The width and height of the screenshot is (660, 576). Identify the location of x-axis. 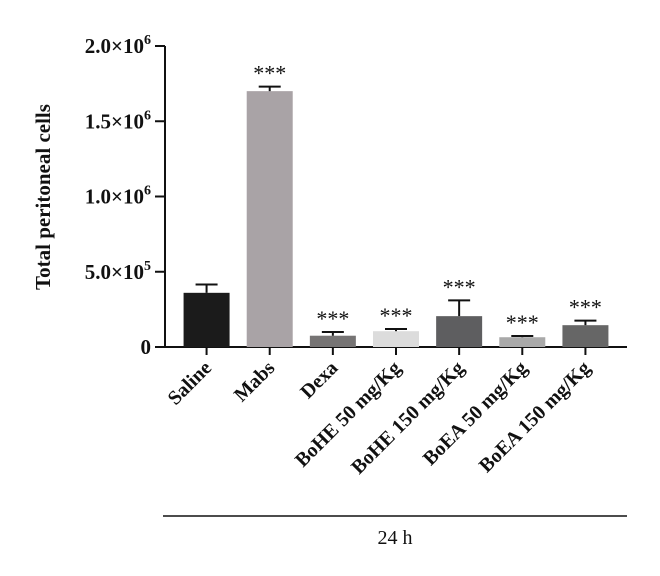
(396, 350).